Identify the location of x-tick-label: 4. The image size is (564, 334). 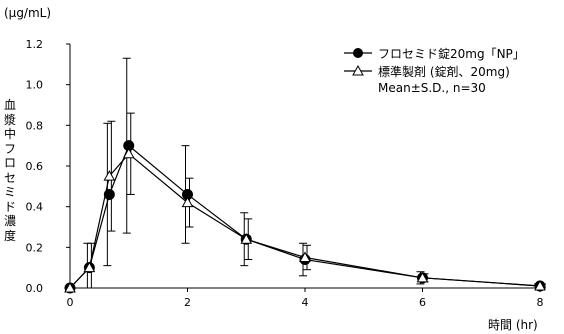
(305, 302).